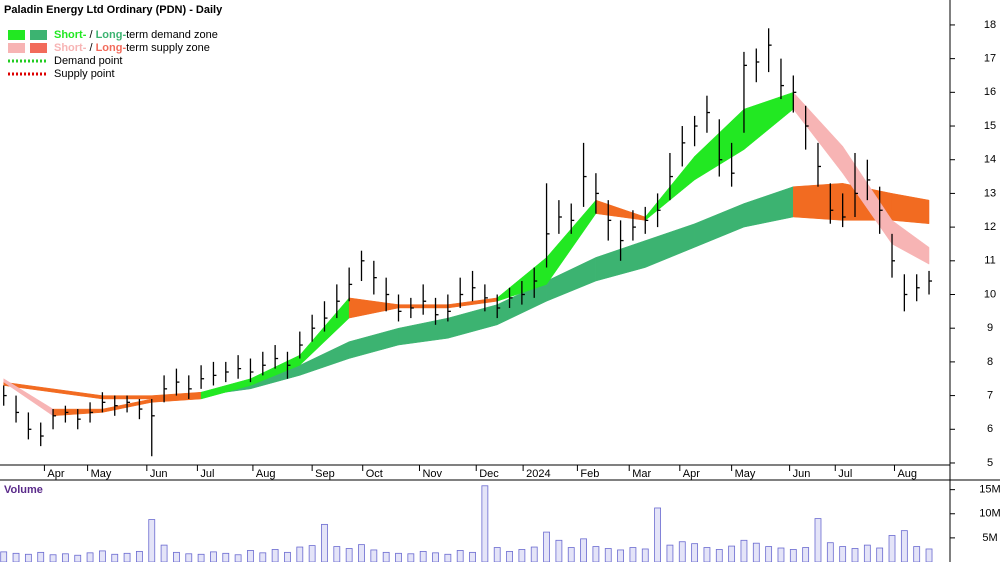 The height and width of the screenshot is (562, 1000). I want to click on y-tick-label: 16, so click(990, 92).